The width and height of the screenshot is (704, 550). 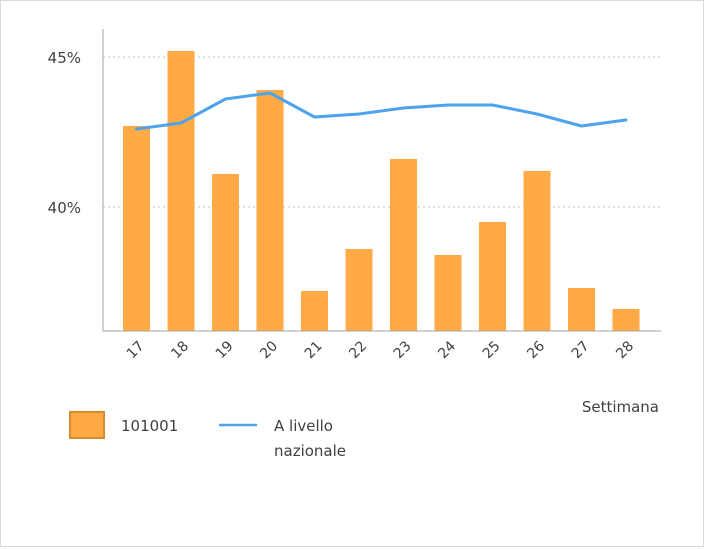 I want to click on line-series, so click(x=381, y=111).